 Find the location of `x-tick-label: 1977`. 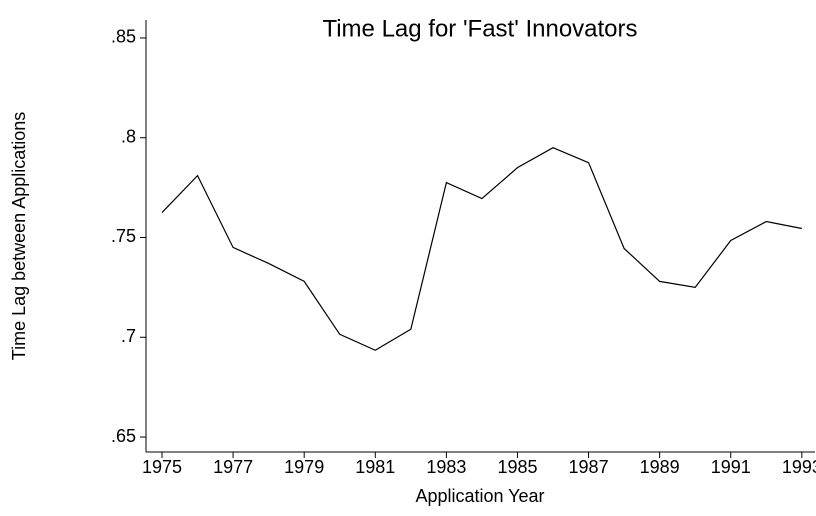

x-tick-label: 1977 is located at coordinates (233, 467).